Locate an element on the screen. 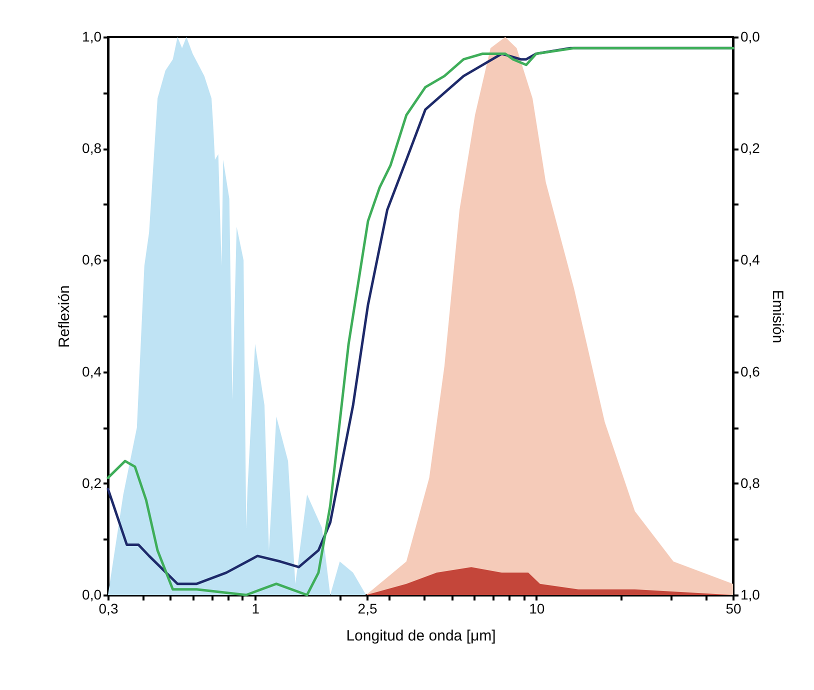 Image resolution: width=814 pixels, height=690 pixels. y-tick-label: 0,6 is located at coordinates (92, 260).